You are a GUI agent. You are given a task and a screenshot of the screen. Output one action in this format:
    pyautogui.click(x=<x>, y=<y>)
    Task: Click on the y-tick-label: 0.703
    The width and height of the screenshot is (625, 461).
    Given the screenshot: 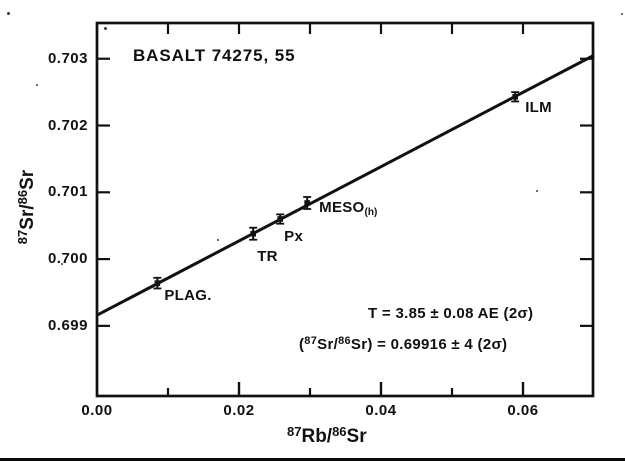 What is the action you would take?
    pyautogui.click(x=67, y=58)
    